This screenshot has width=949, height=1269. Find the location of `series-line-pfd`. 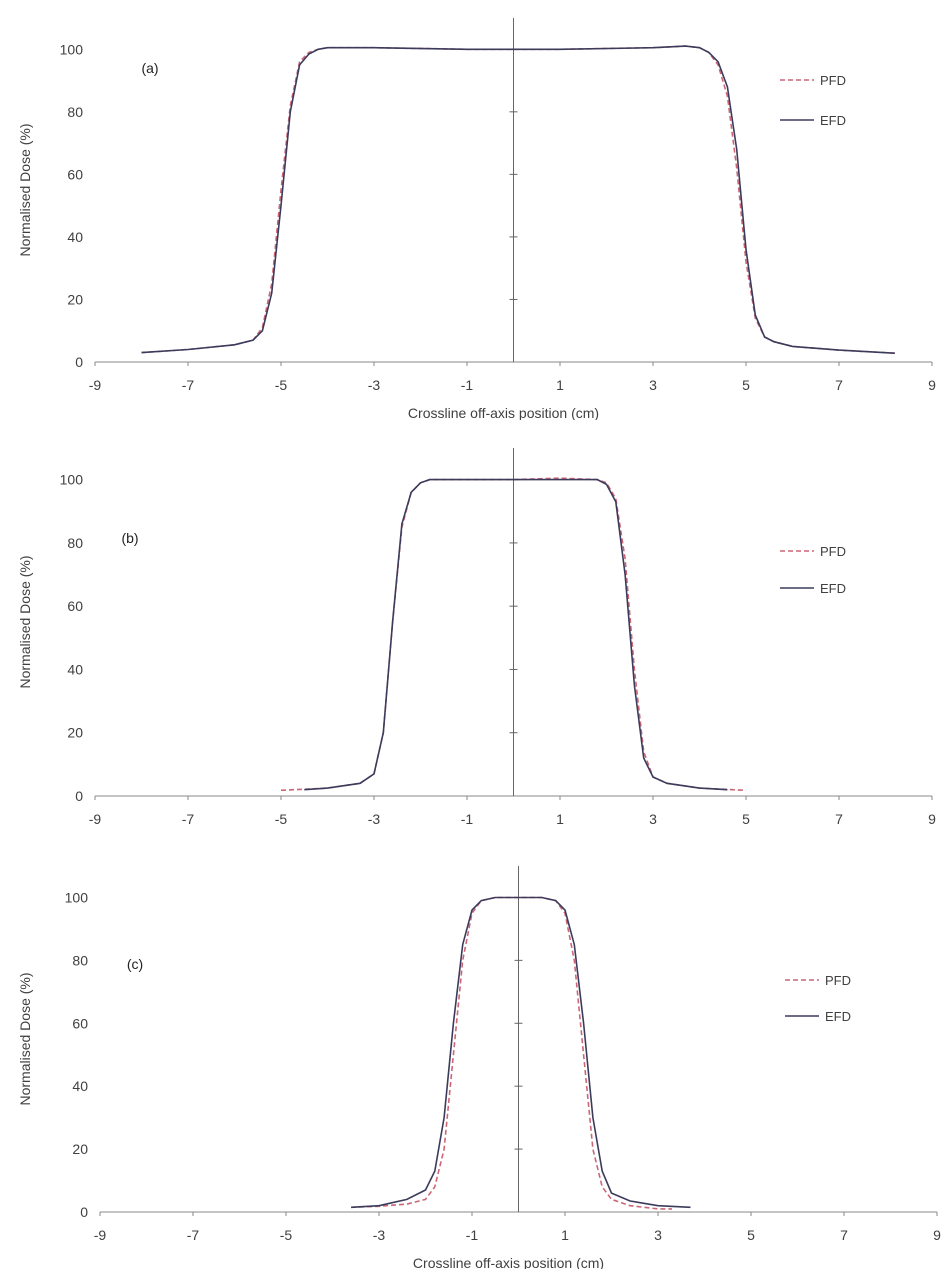

series-line-pfd is located at coordinates (511, 1053).